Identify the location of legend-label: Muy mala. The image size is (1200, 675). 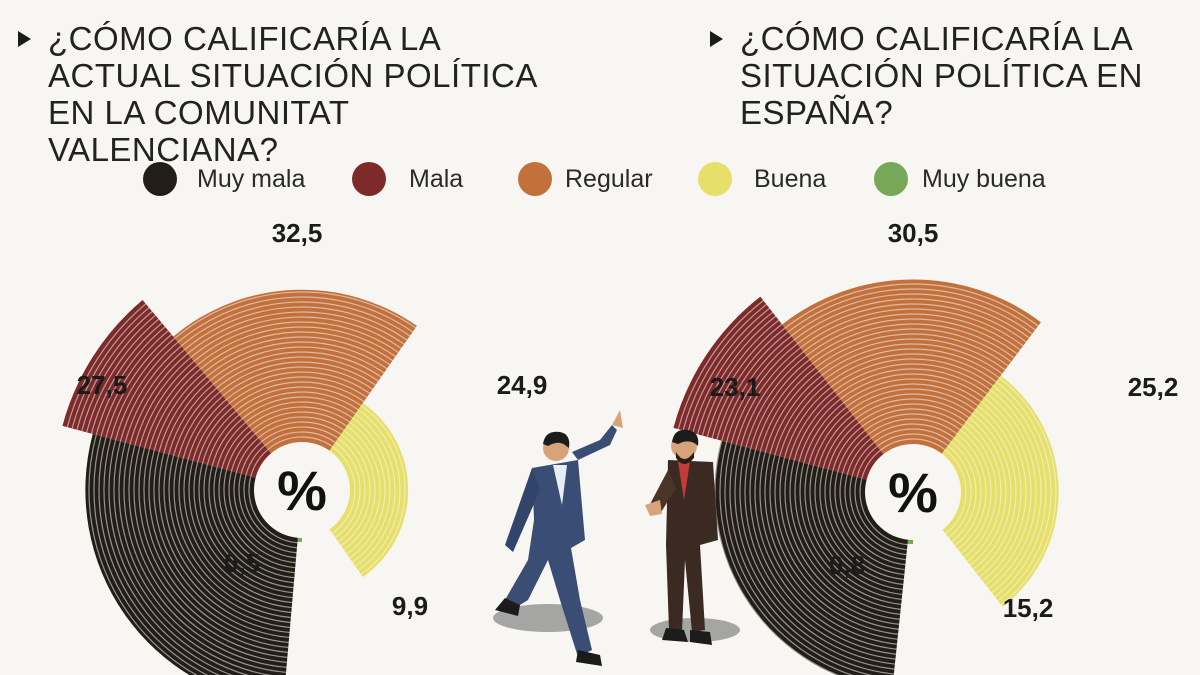
(251, 179).